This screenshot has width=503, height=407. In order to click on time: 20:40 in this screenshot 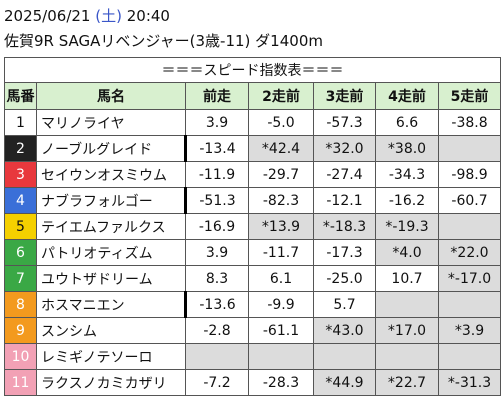, I will do `click(148, 16)`.